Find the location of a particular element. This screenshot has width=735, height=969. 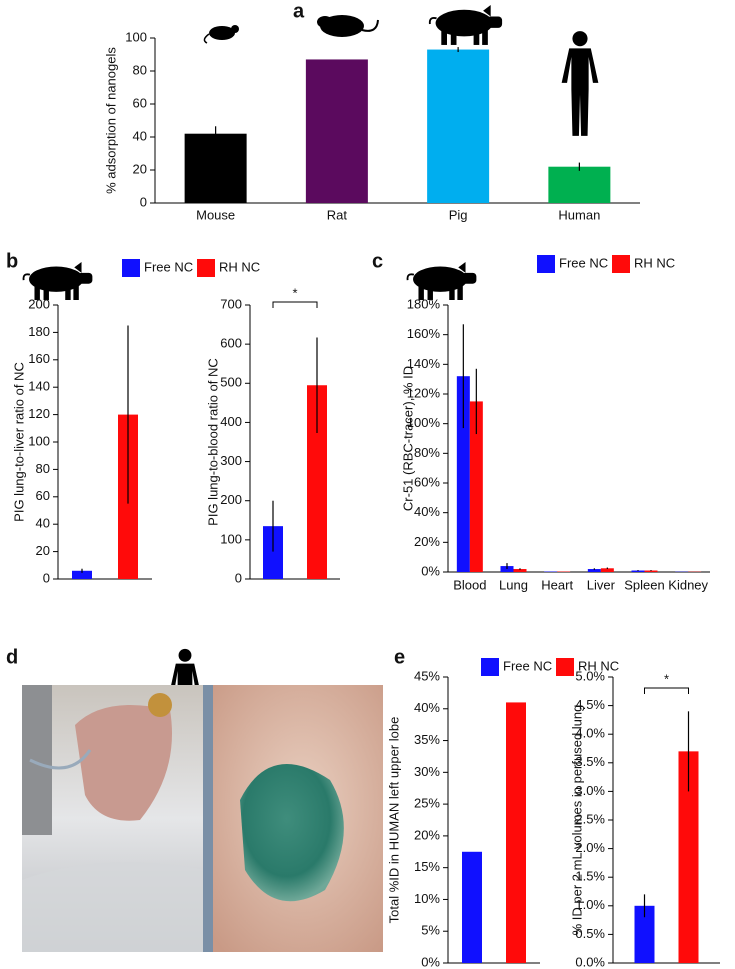

y-axis-label: PIG lung-to-blood ratio of NC is located at coordinates (212, 442).